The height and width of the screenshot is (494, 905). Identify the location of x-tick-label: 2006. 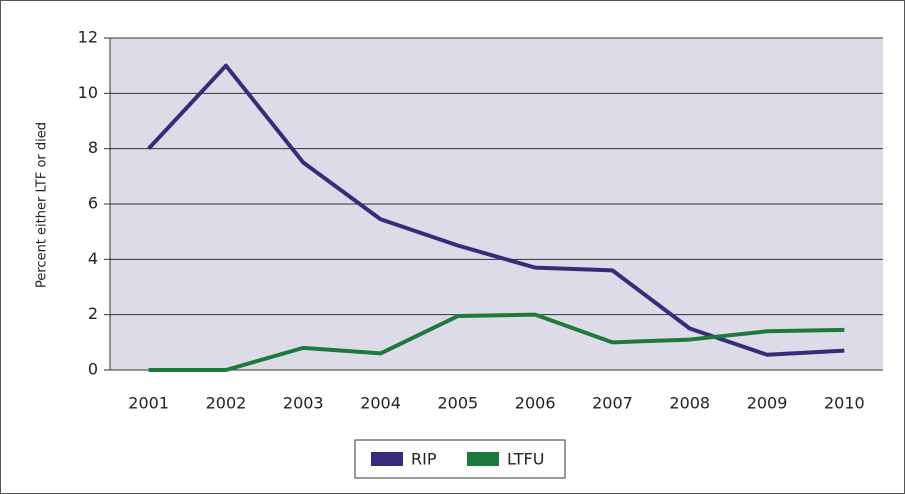
(535, 403).